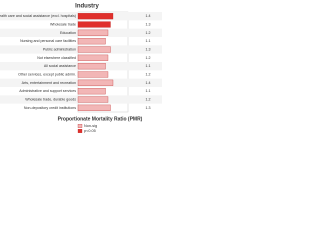  Describe the element at coordinates (48, 41) in the screenshot. I see `y-tick-label: Nursing and personal care facilities` at that location.